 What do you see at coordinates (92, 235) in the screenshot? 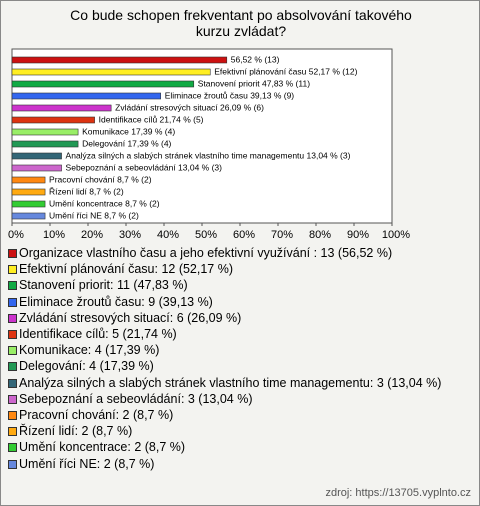
I see `x-tick-label: 20%` at bounding box center [92, 235].